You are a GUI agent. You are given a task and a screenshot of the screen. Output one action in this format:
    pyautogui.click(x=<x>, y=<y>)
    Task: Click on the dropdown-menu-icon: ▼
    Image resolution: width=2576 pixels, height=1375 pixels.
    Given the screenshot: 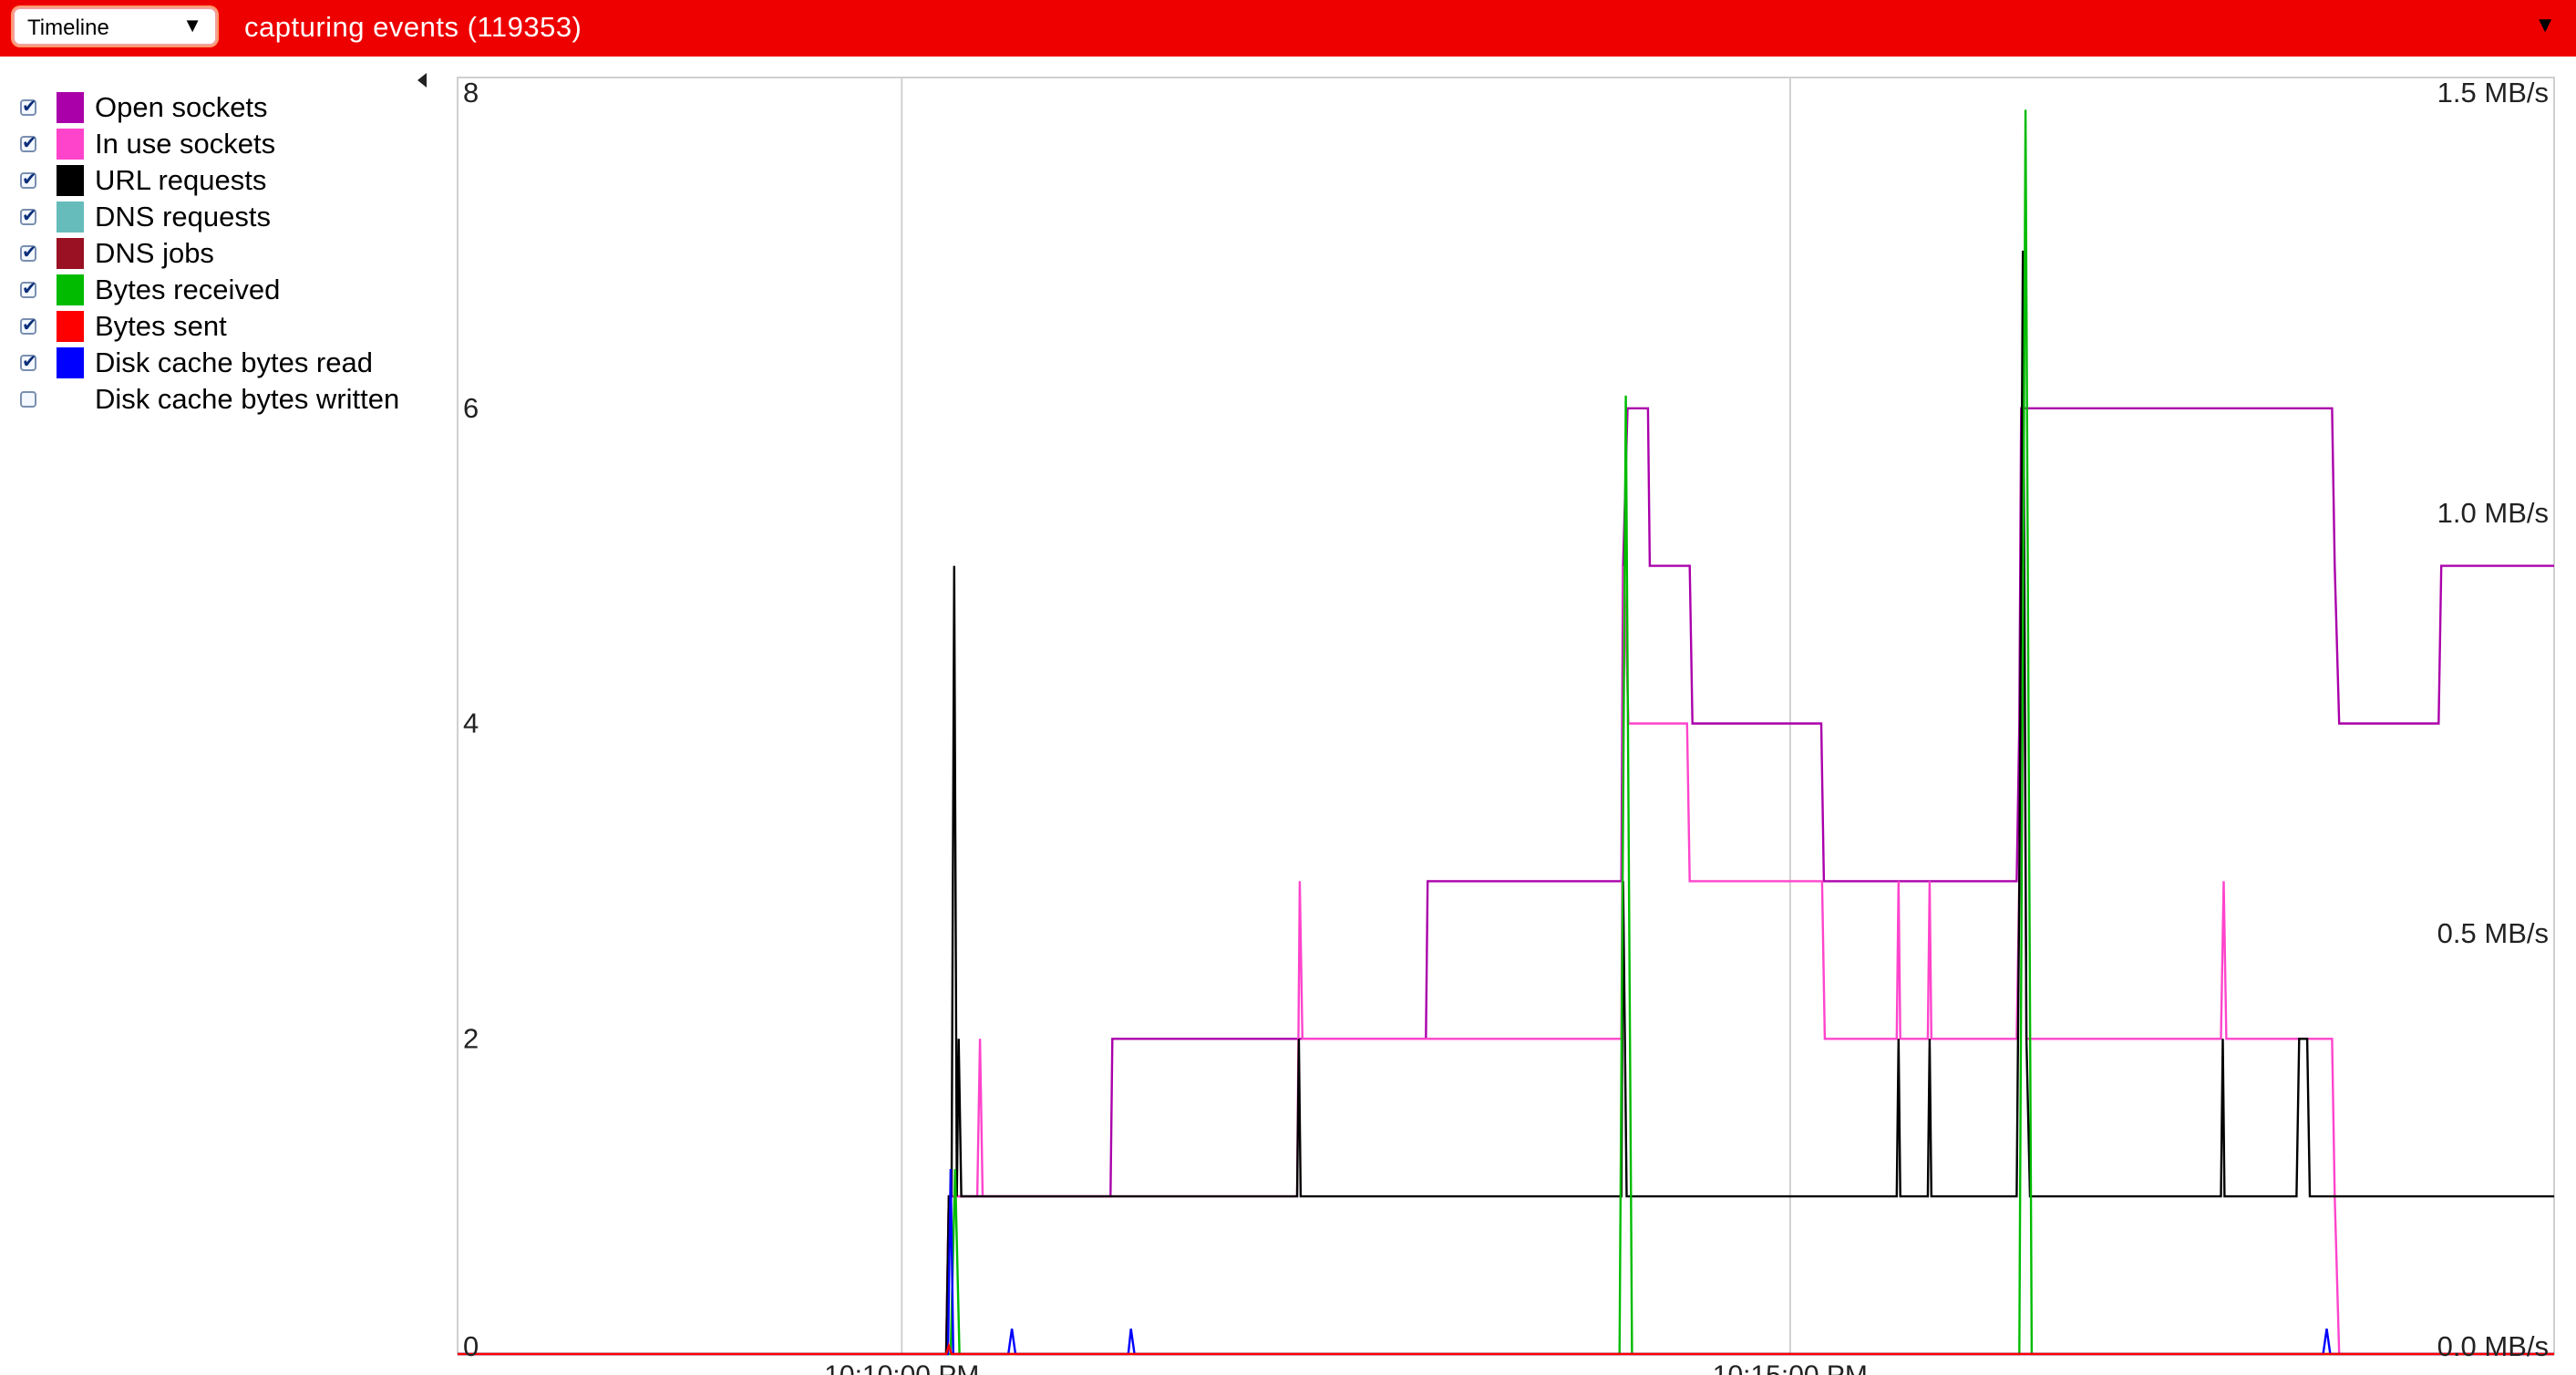 What is the action you would take?
    pyautogui.click(x=2545, y=25)
    